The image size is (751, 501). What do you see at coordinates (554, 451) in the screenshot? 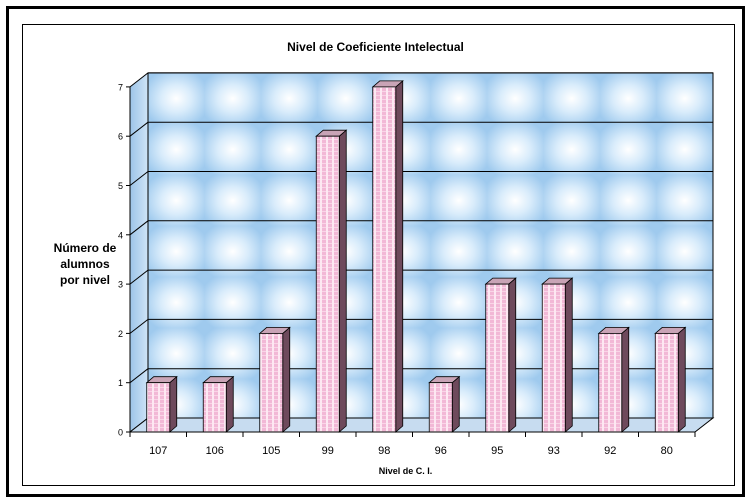
I see `x-tick-label: 93` at bounding box center [554, 451].